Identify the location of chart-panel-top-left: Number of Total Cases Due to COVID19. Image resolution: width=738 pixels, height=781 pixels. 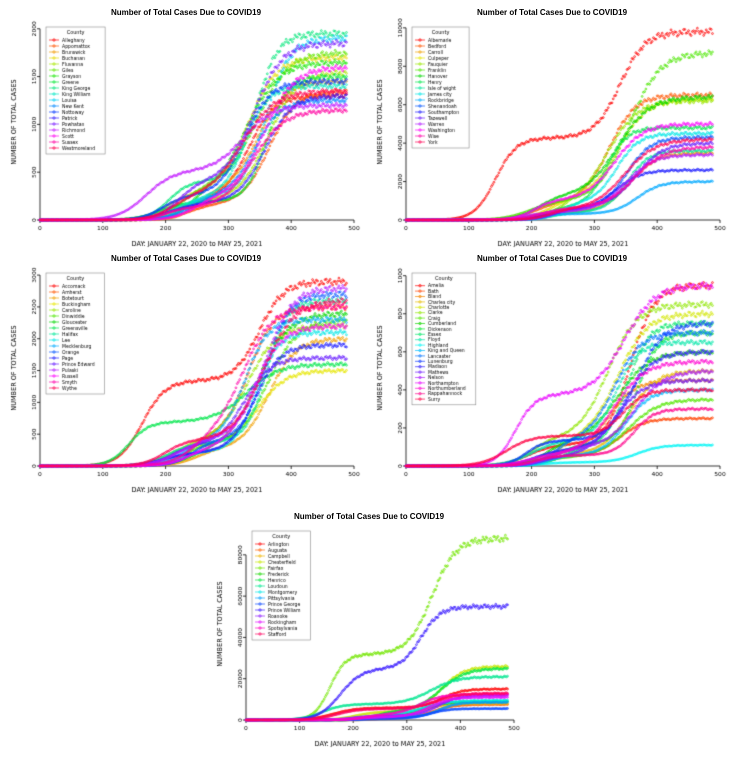
(186, 129).